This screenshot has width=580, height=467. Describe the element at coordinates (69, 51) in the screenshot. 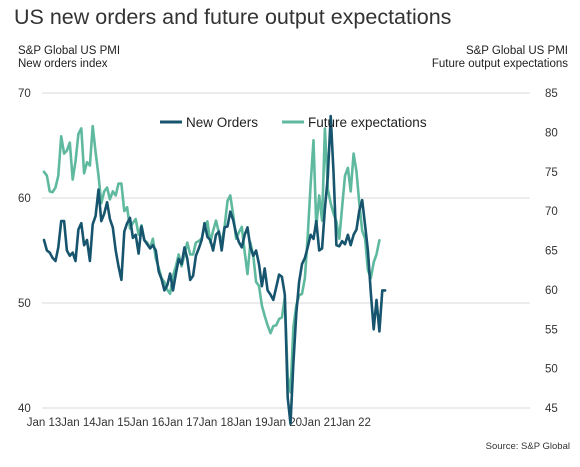

I see `left-axis-caption-line1: S&P Global US PMI` at that location.